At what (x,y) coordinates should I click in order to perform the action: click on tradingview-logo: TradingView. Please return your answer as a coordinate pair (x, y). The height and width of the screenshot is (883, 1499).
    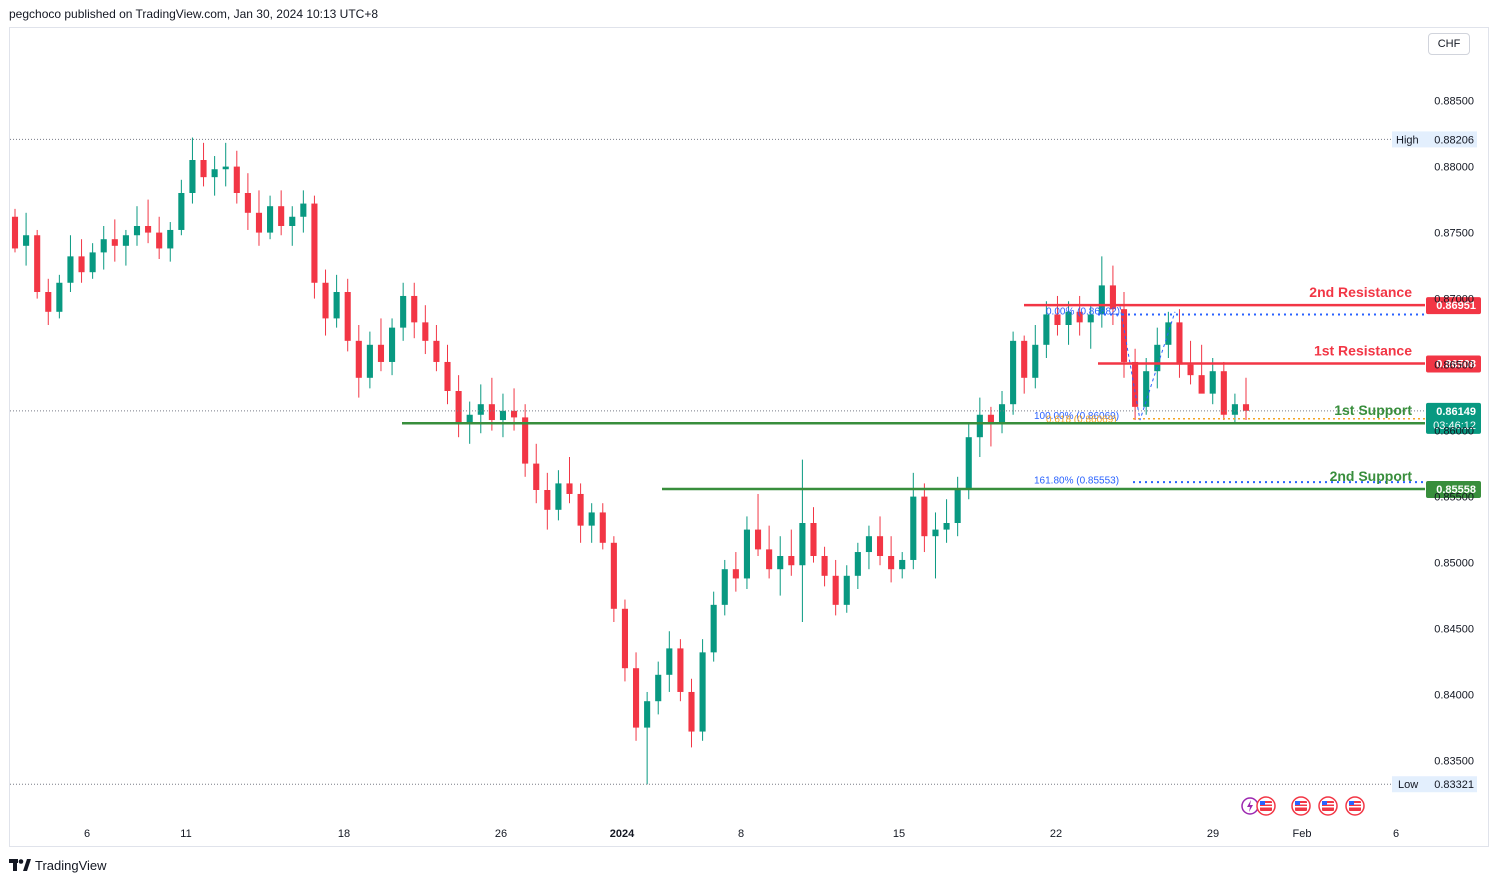
    Looking at the image, I should click on (58, 865).